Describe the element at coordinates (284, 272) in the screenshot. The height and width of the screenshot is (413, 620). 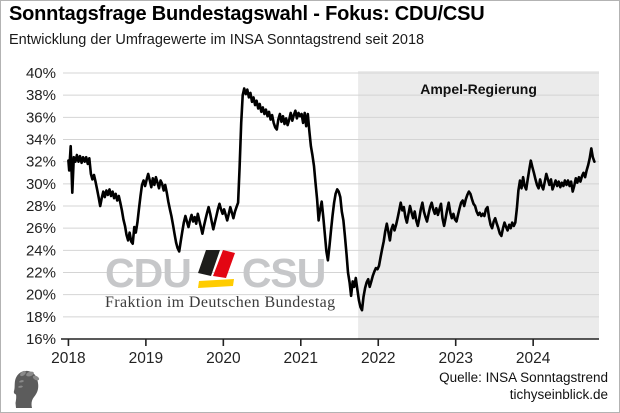
I see `csu-wordmark: CSU` at that location.